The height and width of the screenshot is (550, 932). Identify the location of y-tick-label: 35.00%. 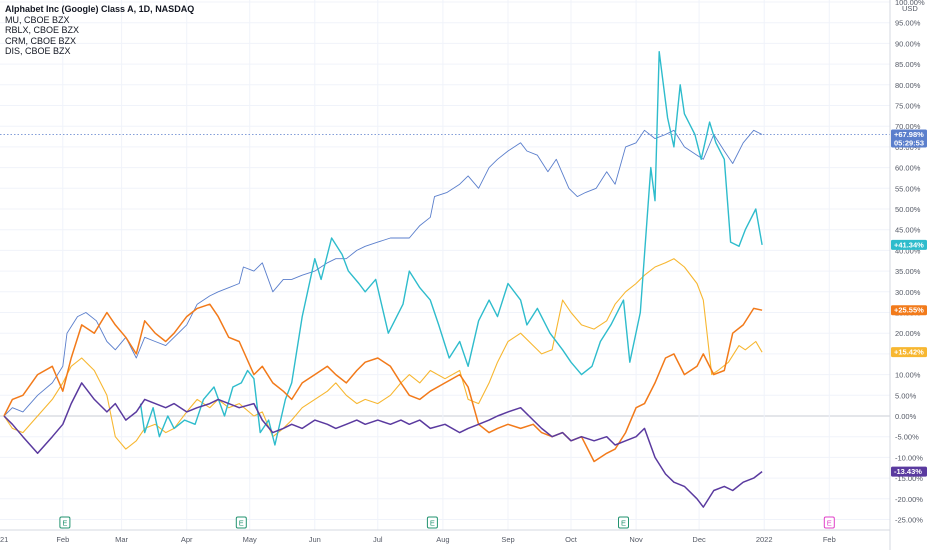
(908, 271).